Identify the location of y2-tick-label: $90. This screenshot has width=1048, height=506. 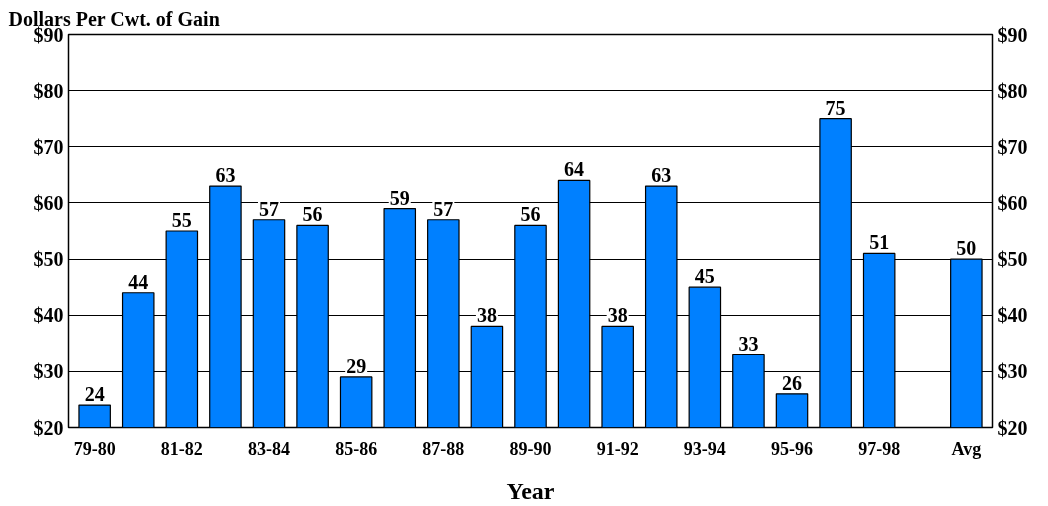
(1012, 34).